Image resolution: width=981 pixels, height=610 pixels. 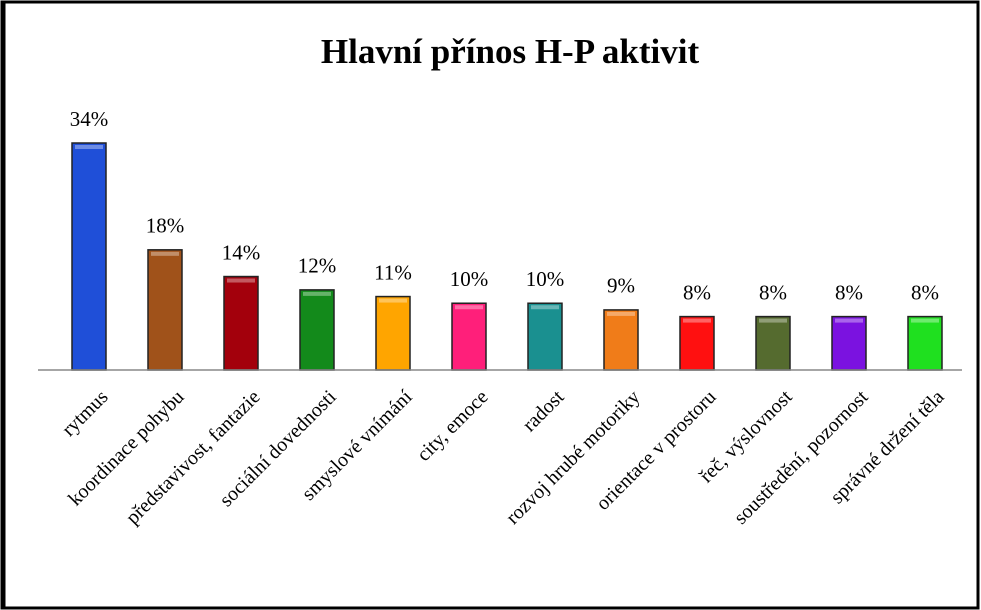 I want to click on value-label: 18%, so click(x=165, y=226).